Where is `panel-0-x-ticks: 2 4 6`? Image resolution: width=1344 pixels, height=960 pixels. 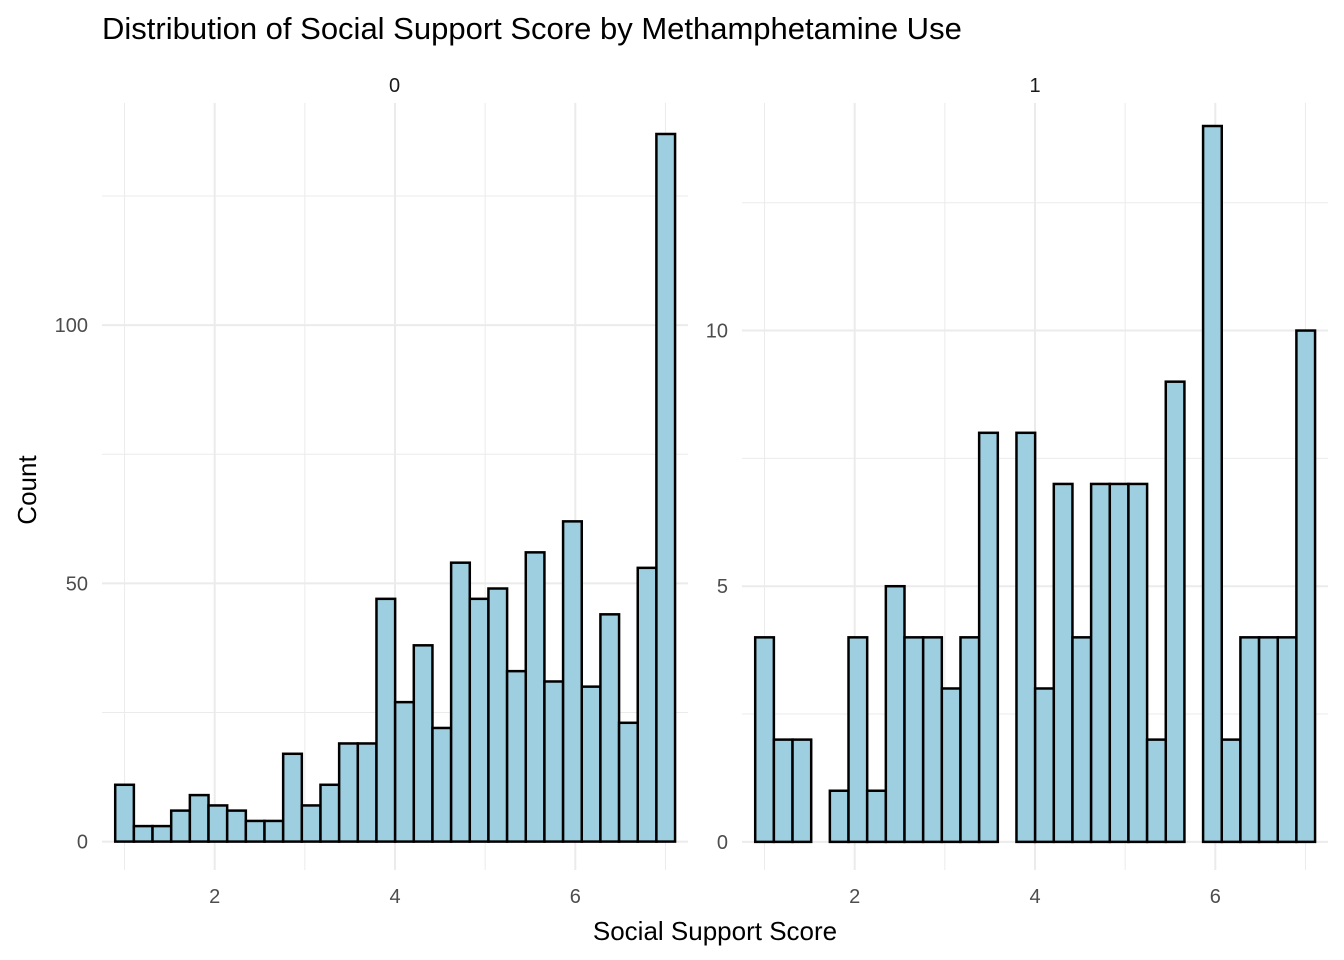 panel-0-x-ticks: 2 4 6 is located at coordinates (395, 897).